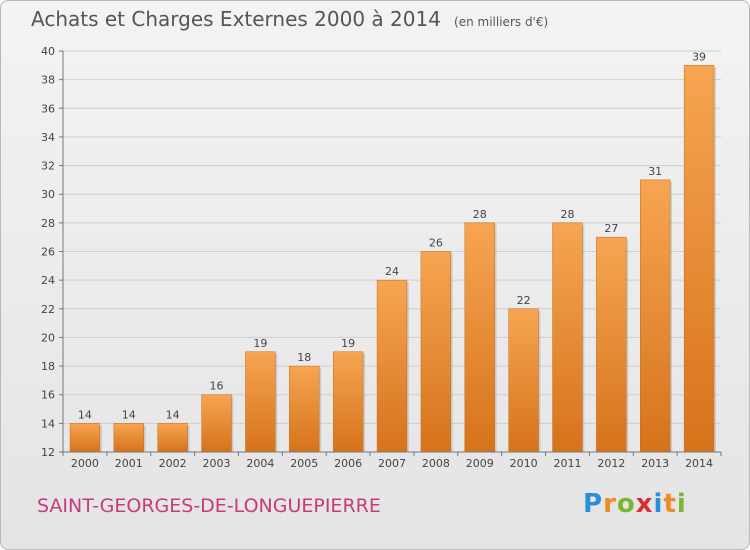  What do you see at coordinates (593, 504) in the screenshot?
I see `logo-letter: P` at bounding box center [593, 504].